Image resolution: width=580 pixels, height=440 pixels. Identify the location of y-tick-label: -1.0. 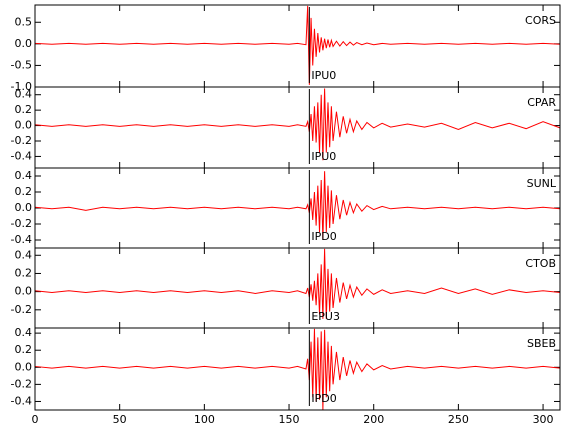
(21, 86).